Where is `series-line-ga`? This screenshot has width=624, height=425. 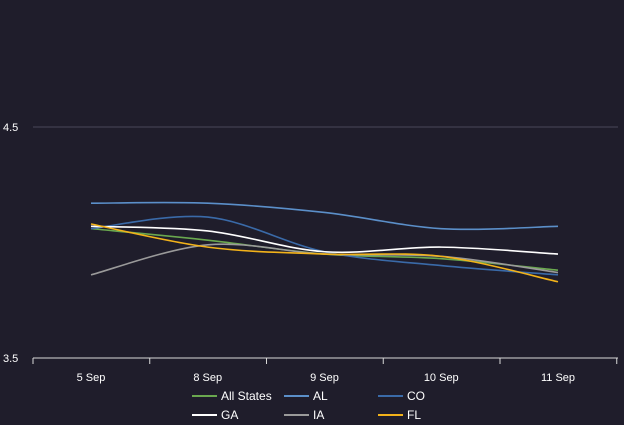 series-line-ga is located at coordinates (324, 240).